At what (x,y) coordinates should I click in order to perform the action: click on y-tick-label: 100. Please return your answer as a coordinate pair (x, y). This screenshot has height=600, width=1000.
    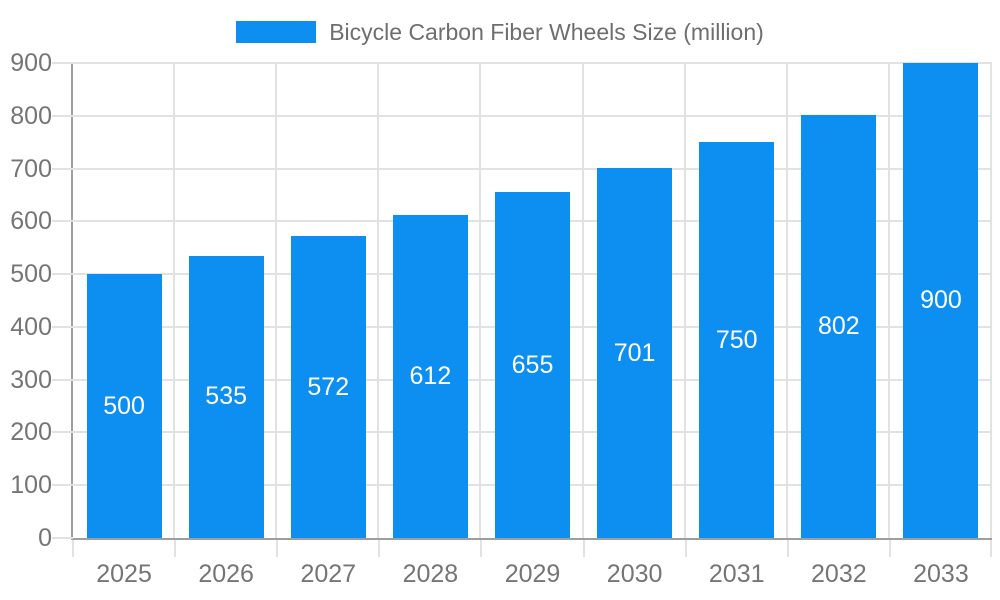
    Looking at the image, I should click on (31, 485).